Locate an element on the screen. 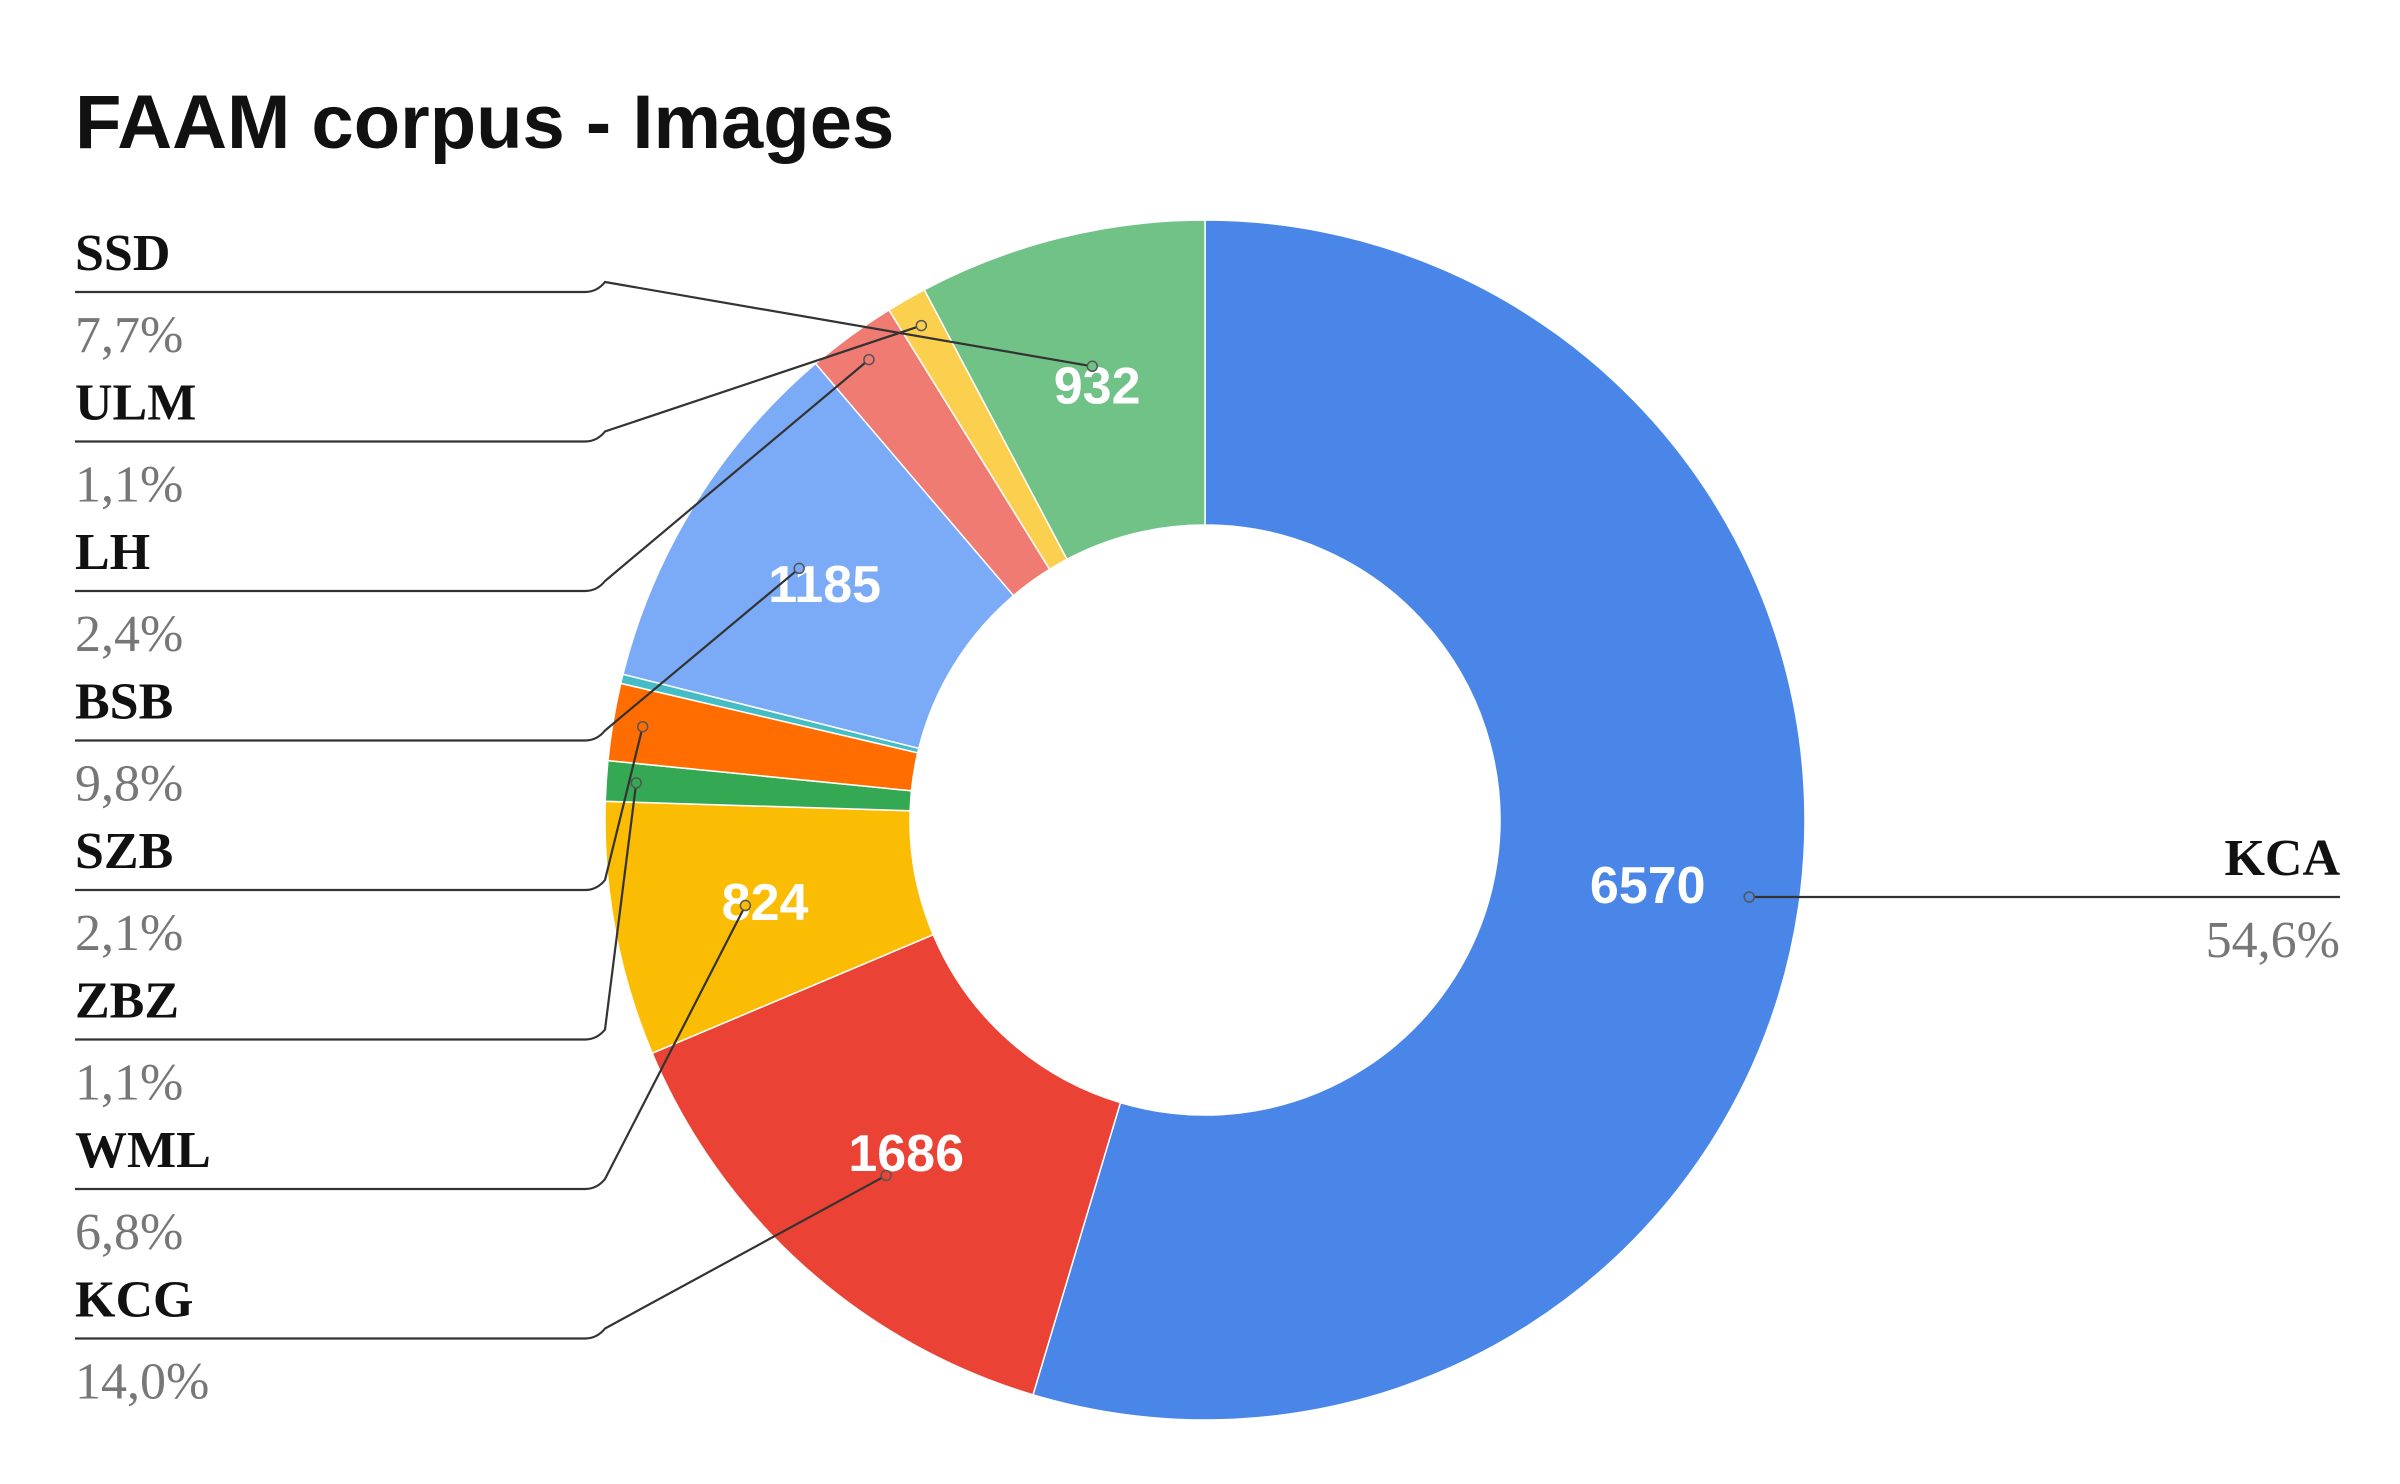  label-name-zbz: ZBZ is located at coordinates (127, 1001).